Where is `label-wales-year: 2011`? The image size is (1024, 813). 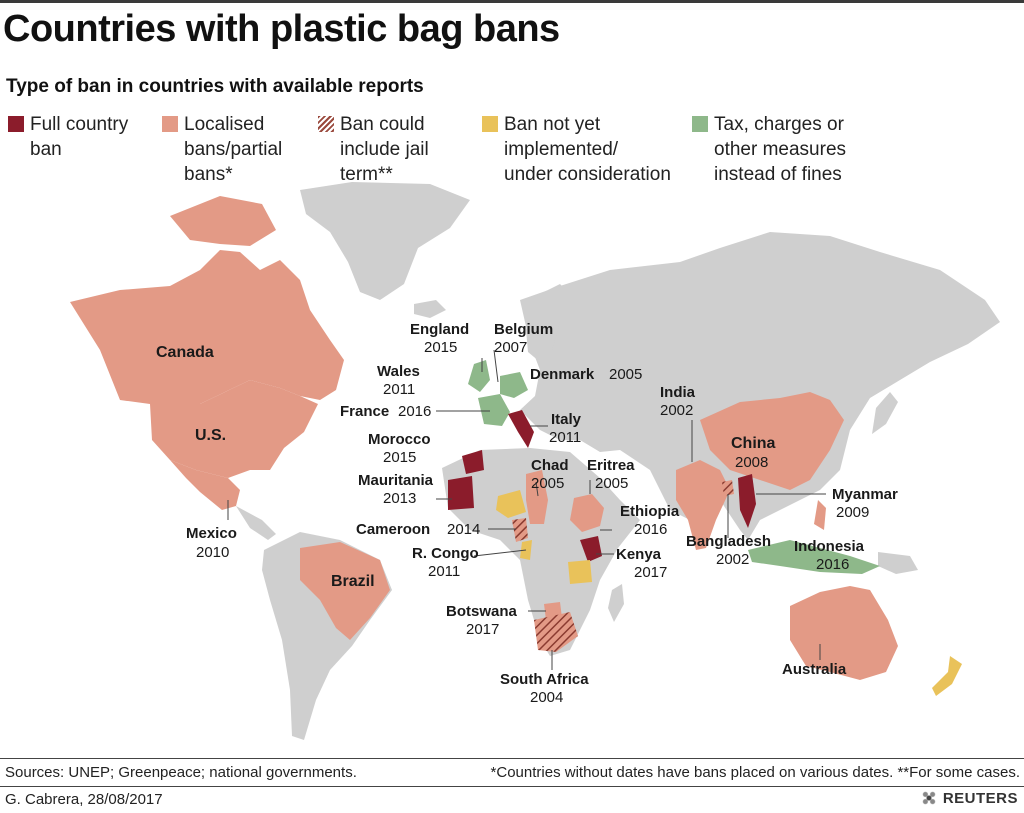
label-wales-year: 2011 is located at coordinates (399, 389).